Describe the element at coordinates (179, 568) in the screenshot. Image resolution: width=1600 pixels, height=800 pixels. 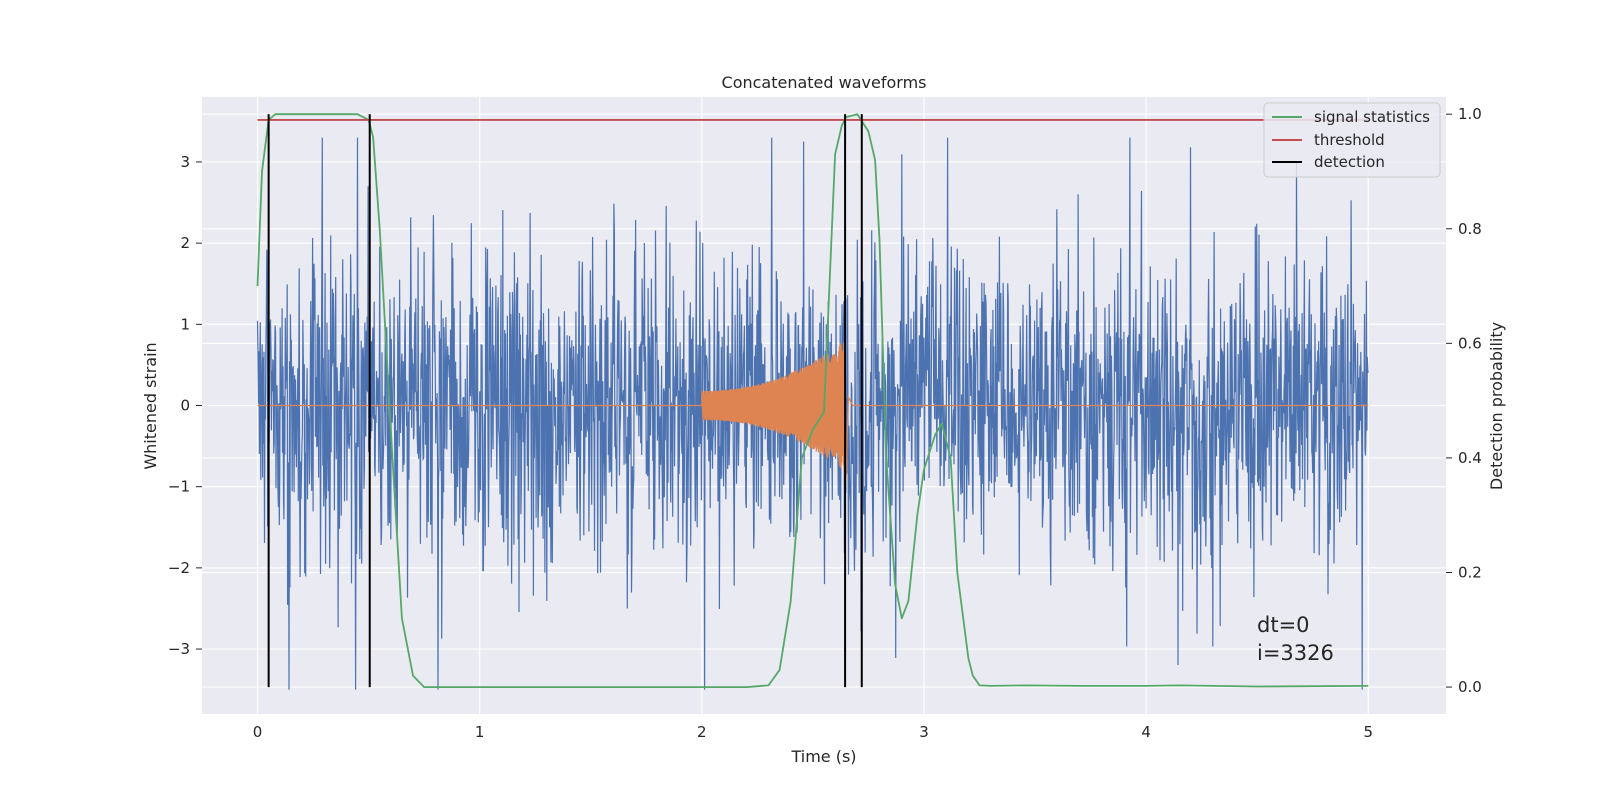
I see `y-tick-label: −2` at that location.